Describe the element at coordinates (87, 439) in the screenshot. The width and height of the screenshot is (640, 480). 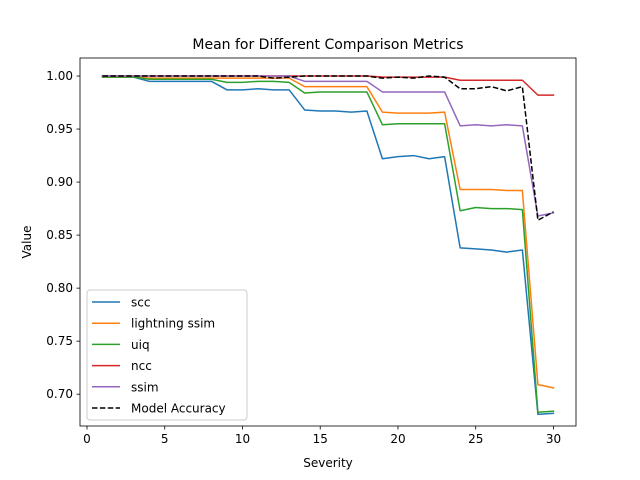
I see `x-tick-label: 0` at that location.